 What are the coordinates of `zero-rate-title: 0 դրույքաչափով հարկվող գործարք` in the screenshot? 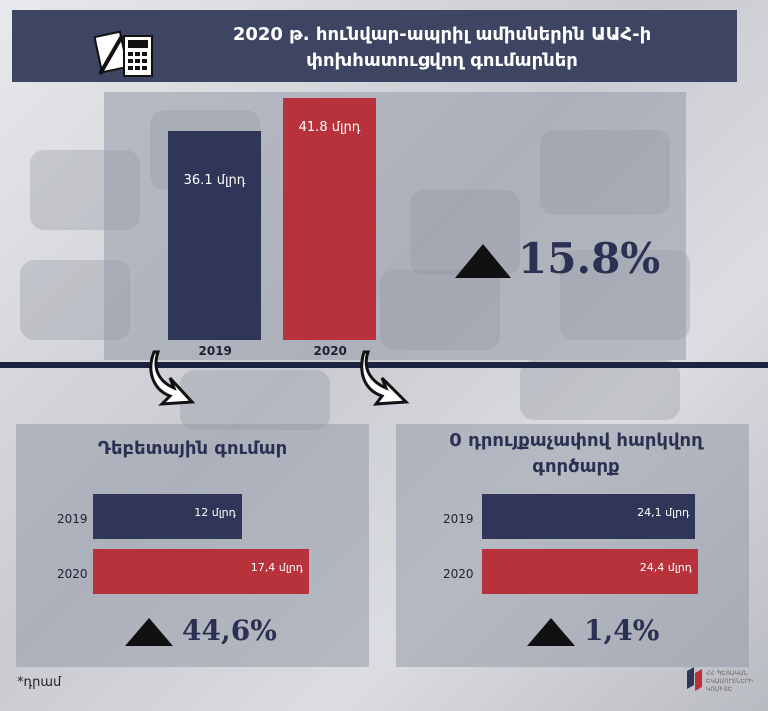 It's located at (576, 453).